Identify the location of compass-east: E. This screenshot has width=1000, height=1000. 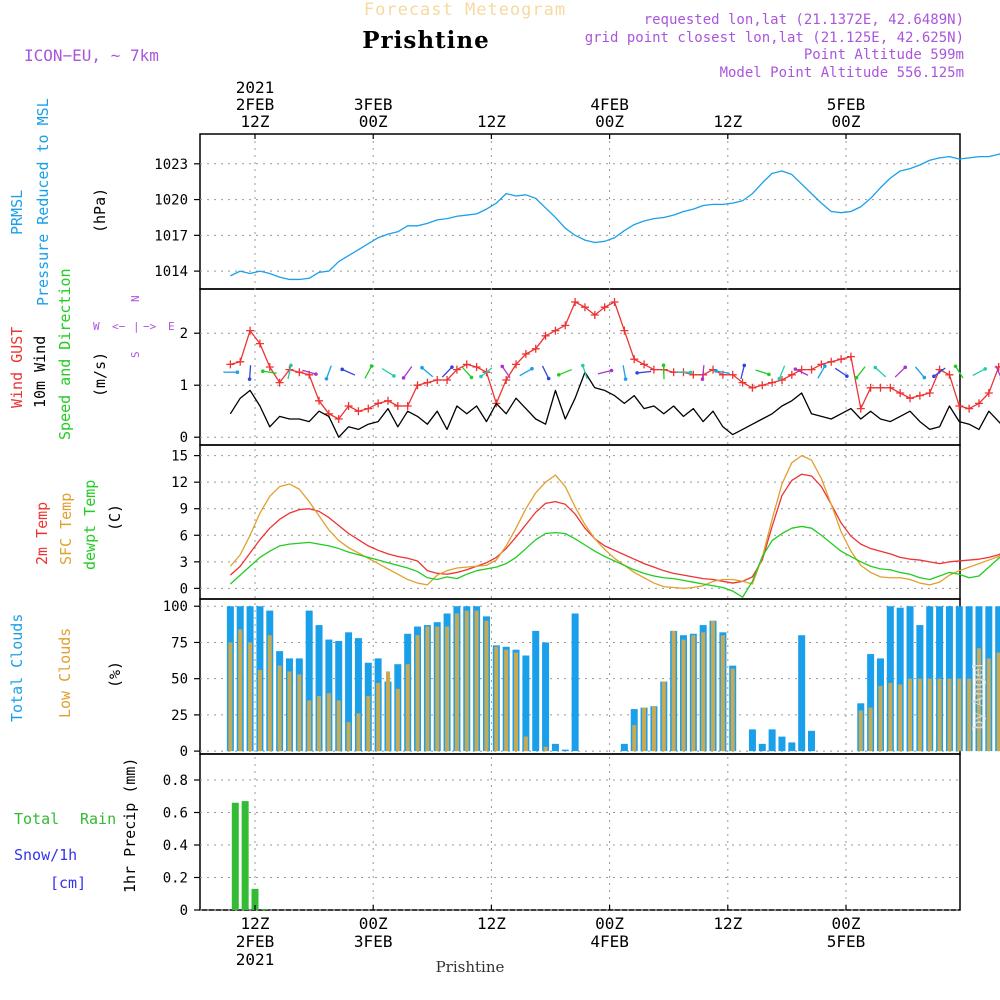
(171, 326).